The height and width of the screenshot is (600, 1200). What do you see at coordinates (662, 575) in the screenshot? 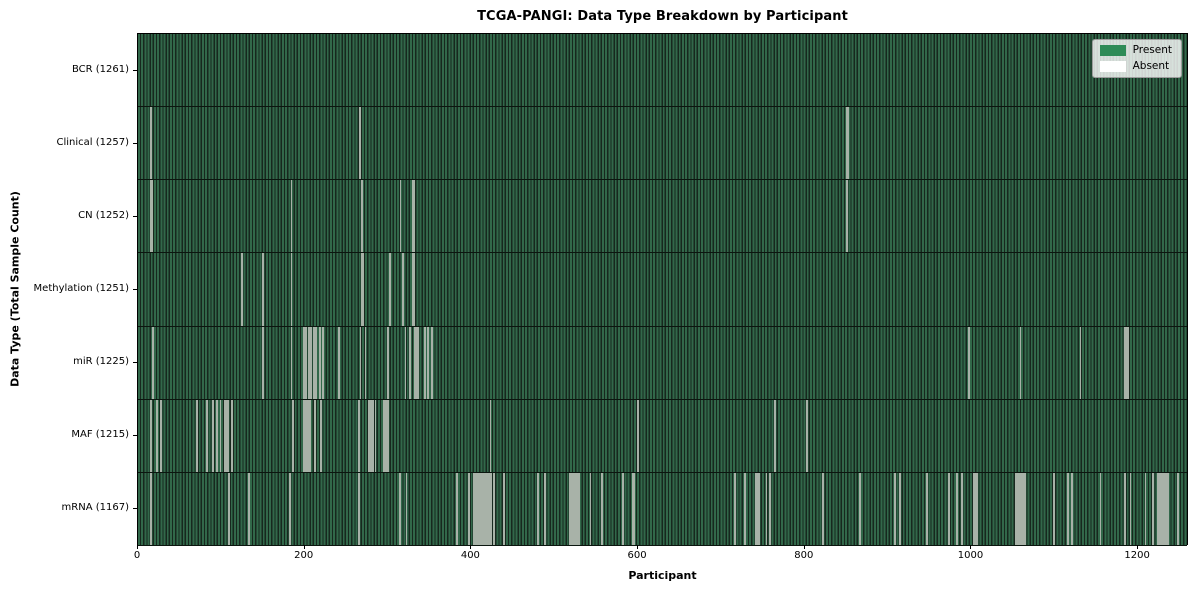
I see `x-axis-label: Participant` at bounding box center [662, 575].